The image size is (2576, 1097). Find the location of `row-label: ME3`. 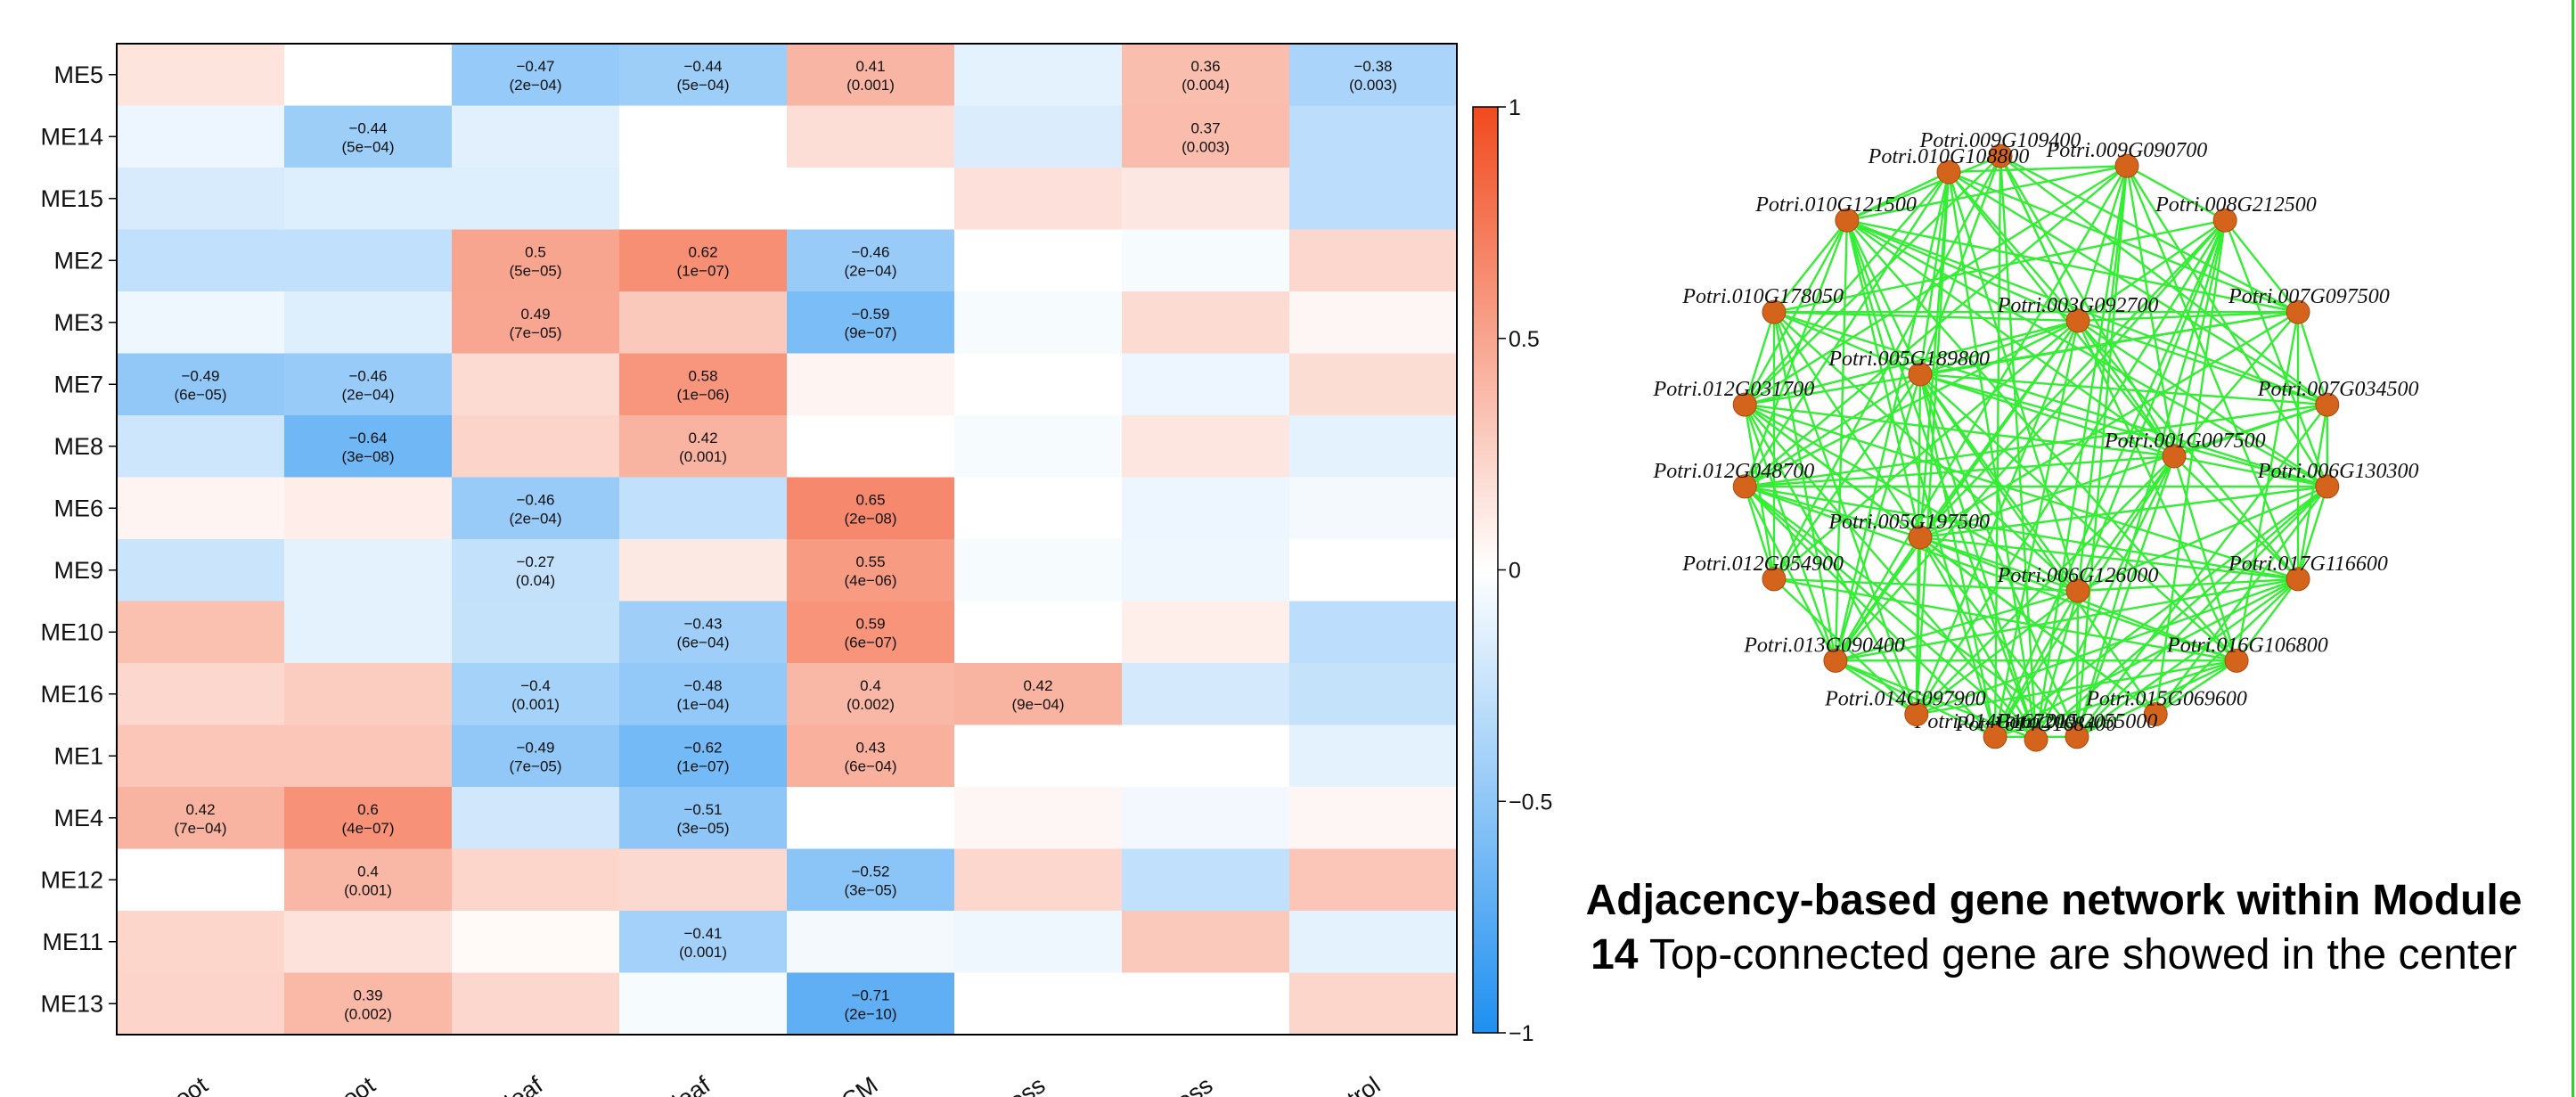

row-label: ME3 is located at coordinates (78, 322).